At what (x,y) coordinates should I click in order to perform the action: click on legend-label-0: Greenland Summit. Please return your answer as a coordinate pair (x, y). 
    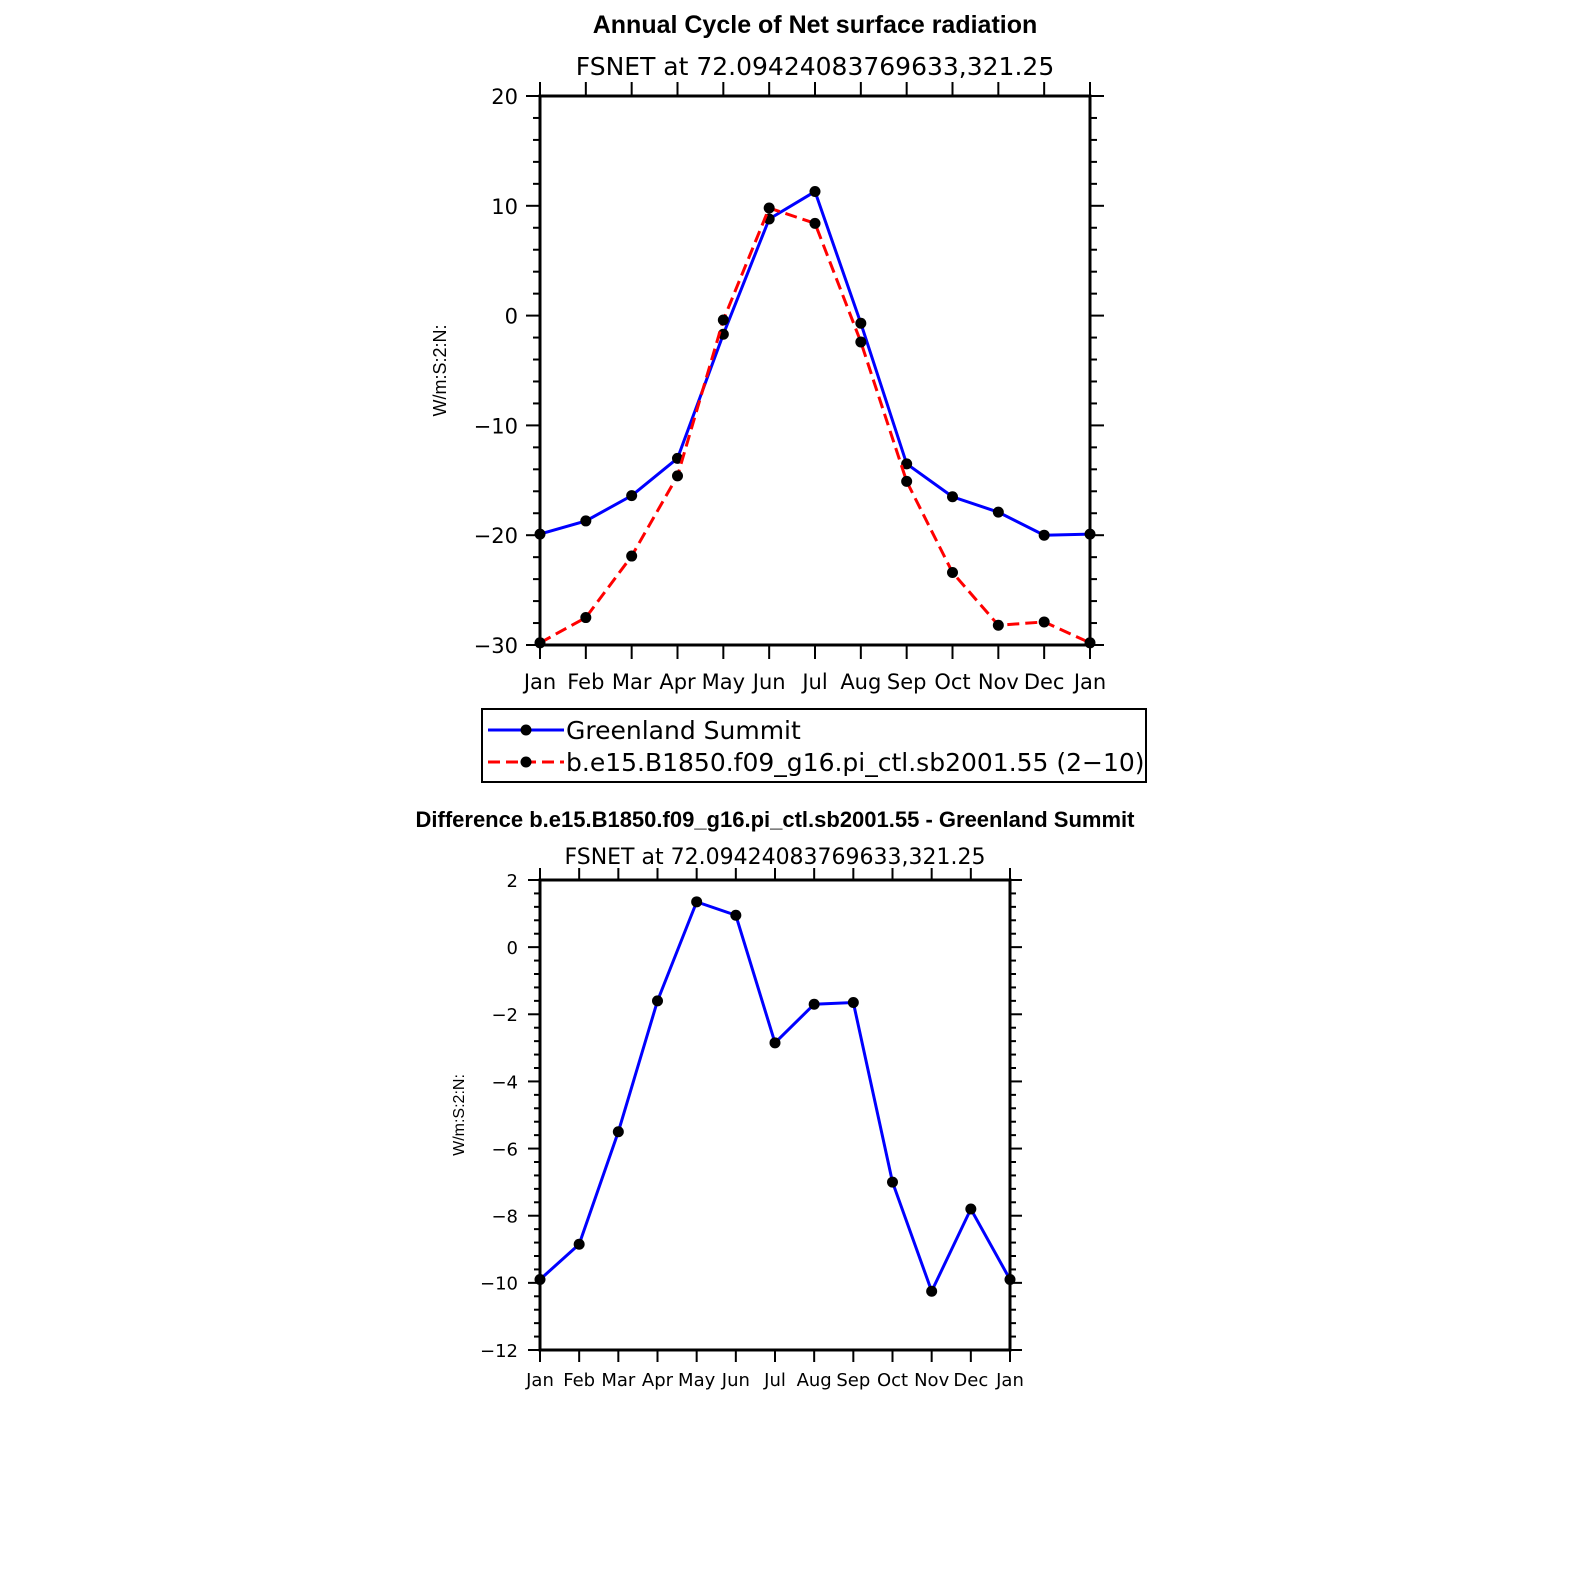
    Looking at the image, I should click on (683, 730).